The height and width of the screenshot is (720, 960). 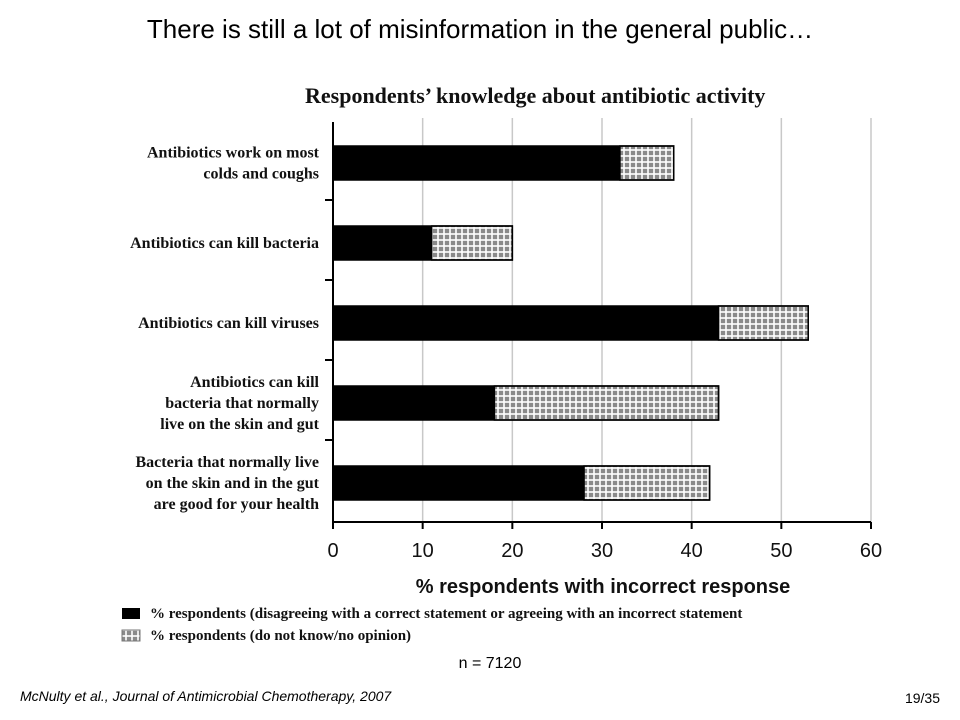 What do you see at coordinates (781, 551) in the screenshot?
I see `x-tick-label-50: 50` at bounding box center [781, 551].